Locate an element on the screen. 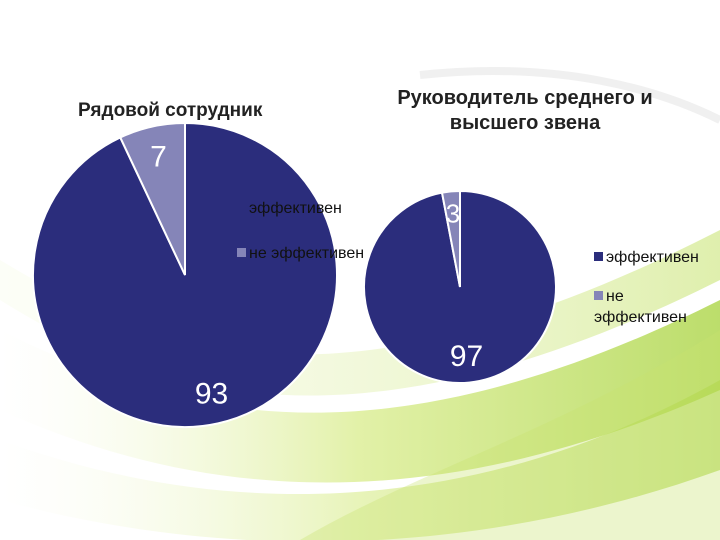 Image resolution: width=720 pixels, height=540 pixels. pie2-legend-swatch-effective is located at coordinates (598, 256).